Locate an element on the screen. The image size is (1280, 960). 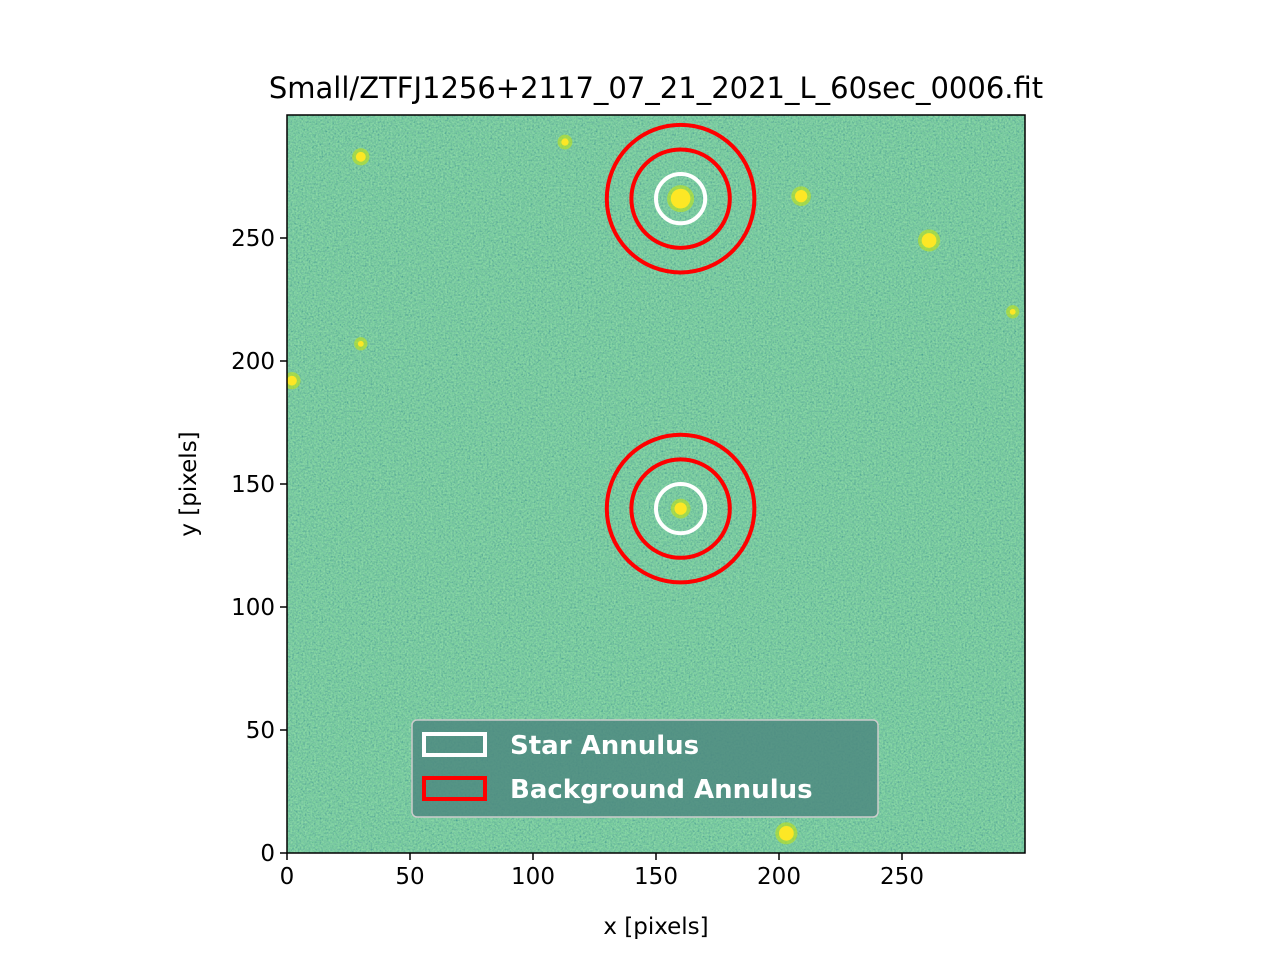
x-tick-label: 0 is located at coordinates (287, 877).